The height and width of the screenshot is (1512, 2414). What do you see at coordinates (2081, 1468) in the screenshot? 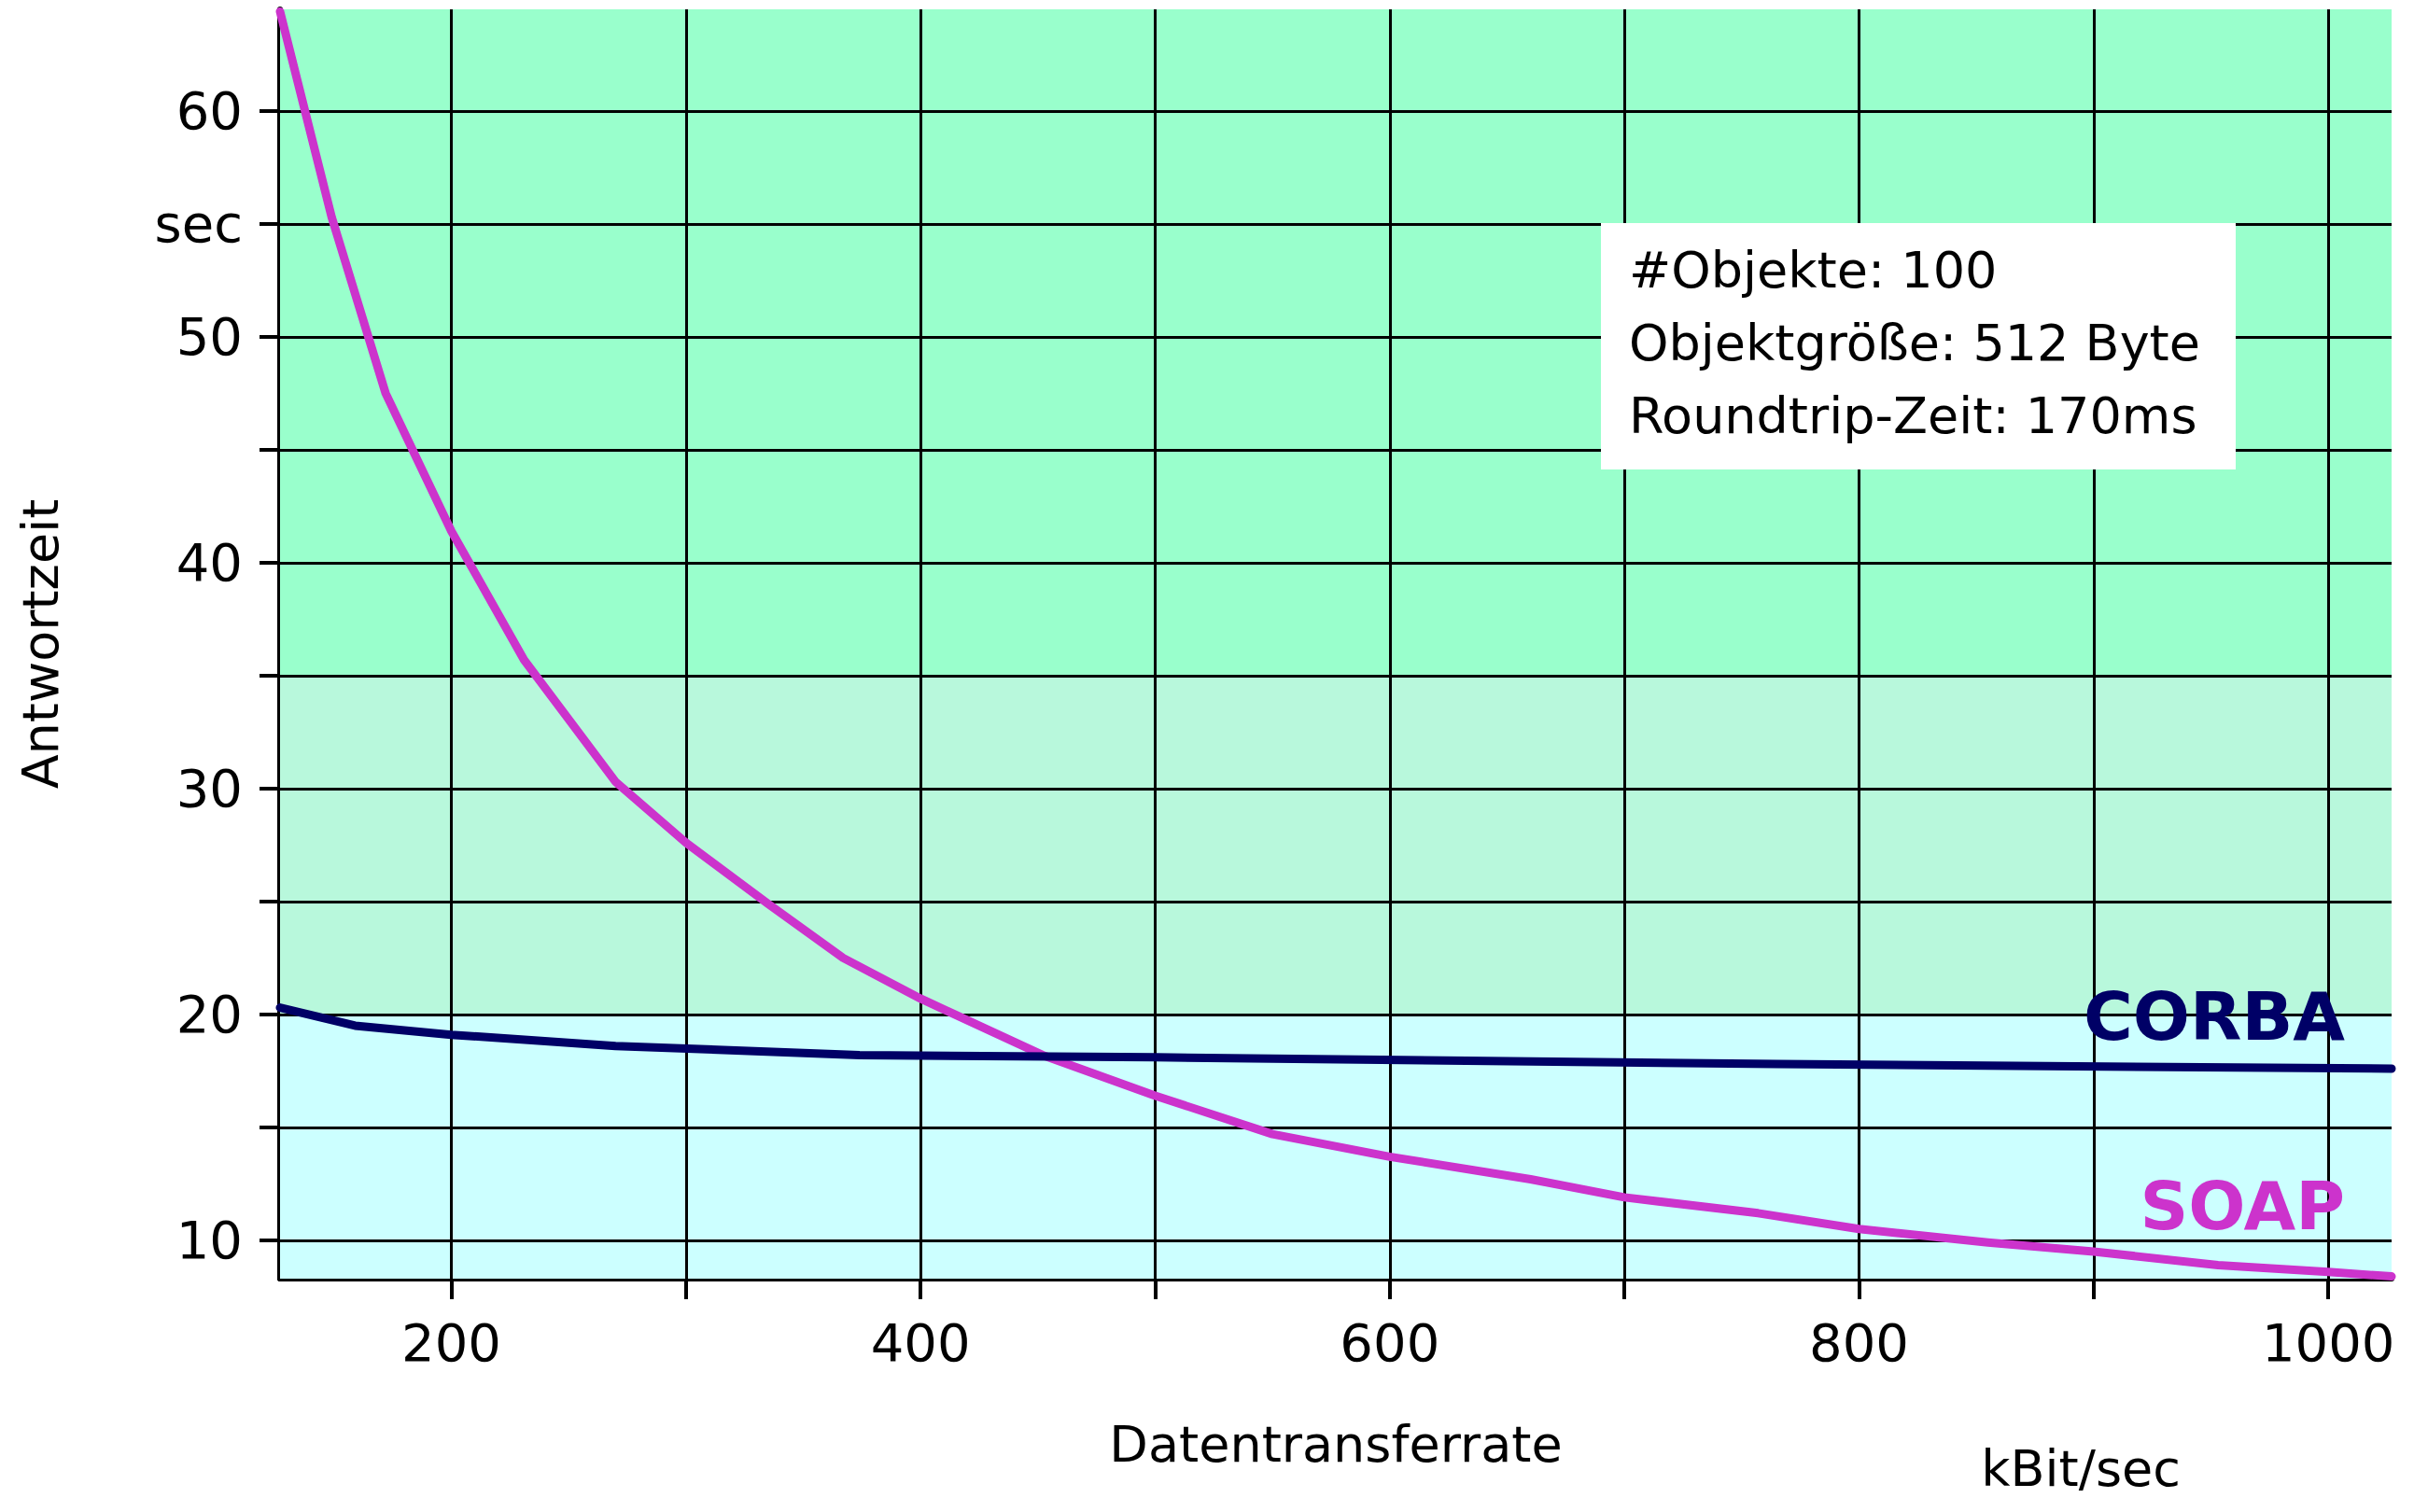
I see `text: kBit/sec` at bounding box center [2081, 1468].